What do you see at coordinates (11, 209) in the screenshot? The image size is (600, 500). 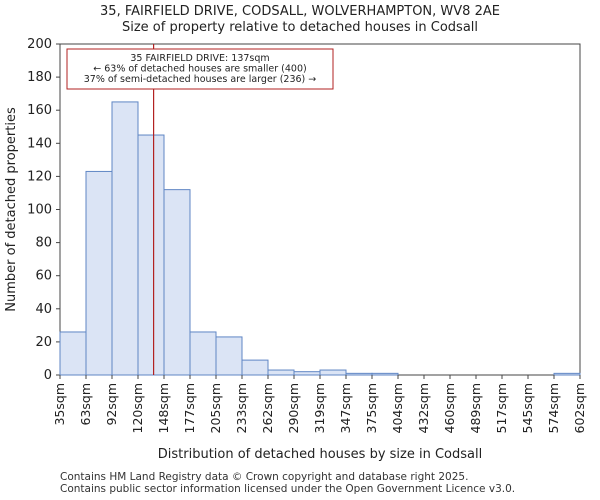 I see `y-axis-label: Number of detached properties` at bounding box center [11, 209].